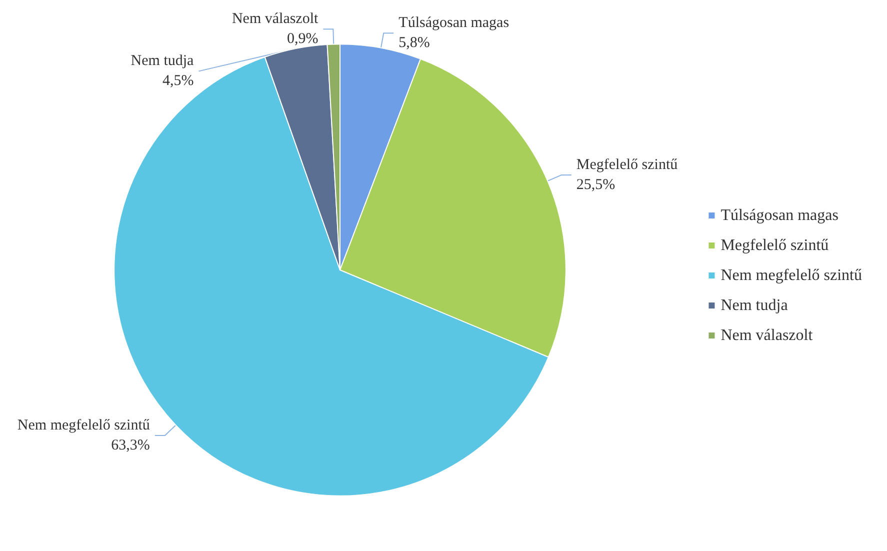 The width and height of the screenshot is (887, 551). I want to click on slice-label: Nem válaszolt, so click(276, 19).